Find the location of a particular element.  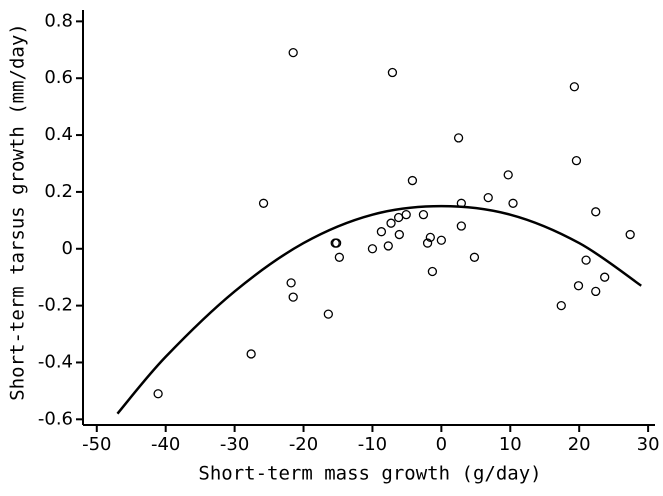

x-tick-label: -50 is located at coordinates (96, 444).